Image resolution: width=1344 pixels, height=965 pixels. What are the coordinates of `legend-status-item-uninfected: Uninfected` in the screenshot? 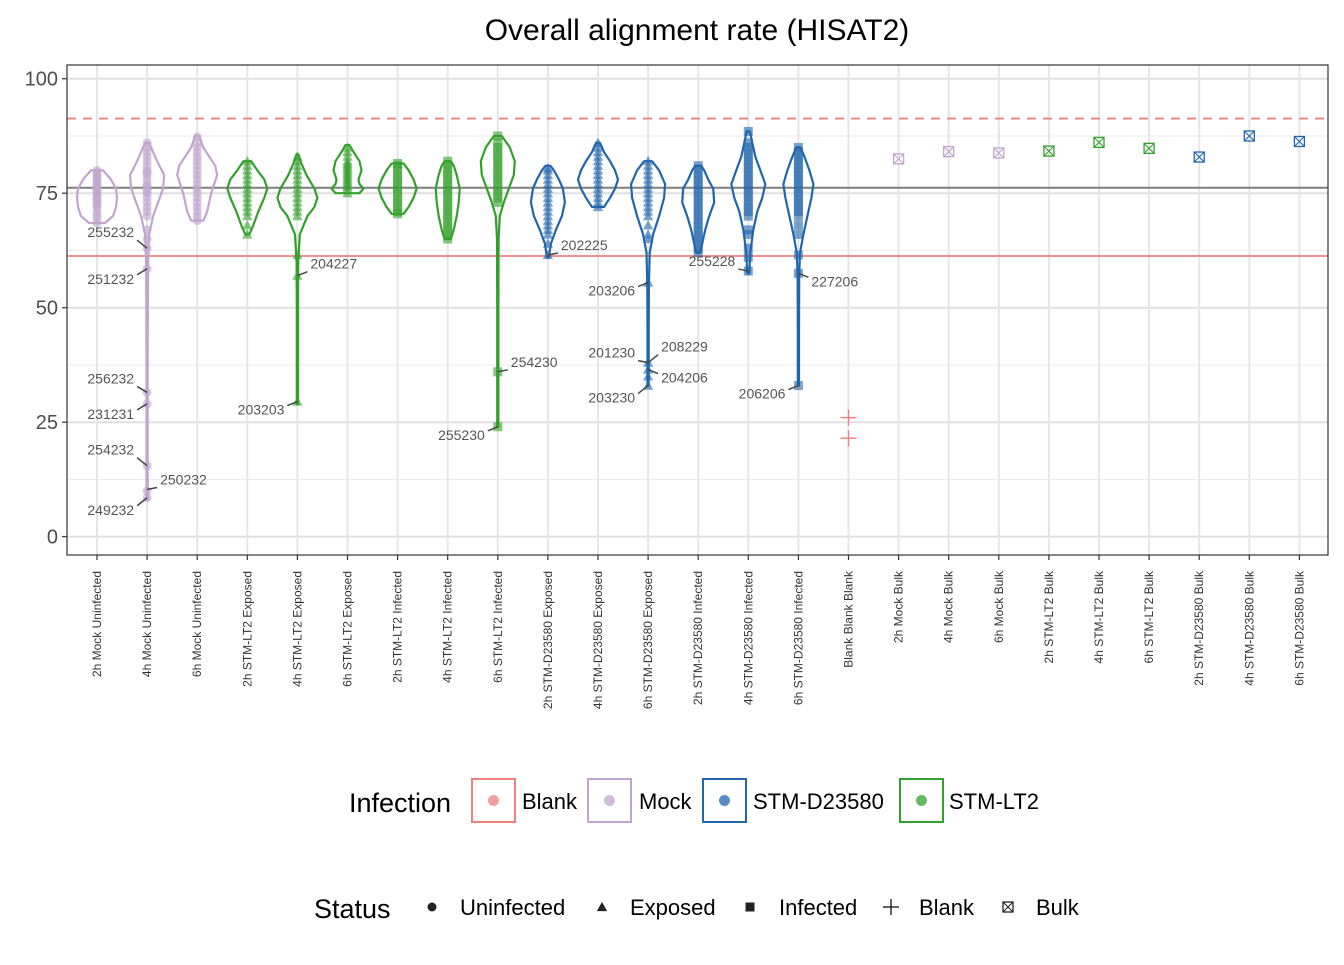 It's located at (496, 907).